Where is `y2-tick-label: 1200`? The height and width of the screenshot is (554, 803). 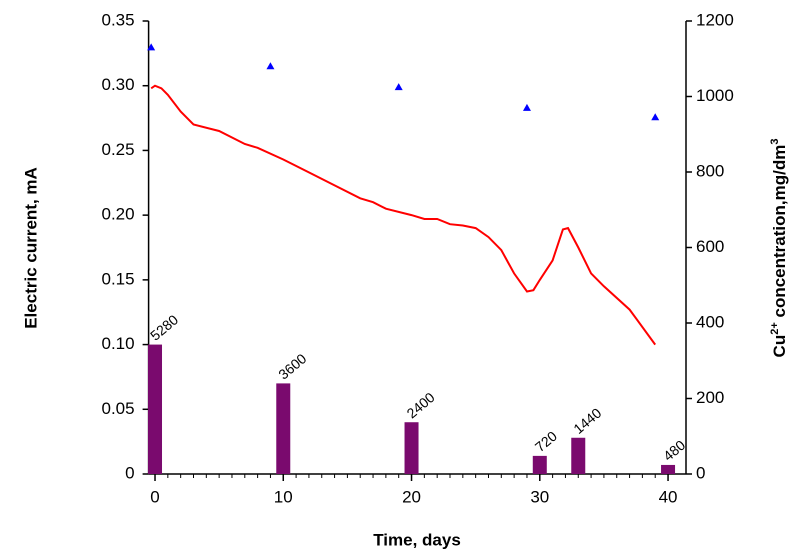 y2-tick-label: 1200 is located at coordinates (715, 19).